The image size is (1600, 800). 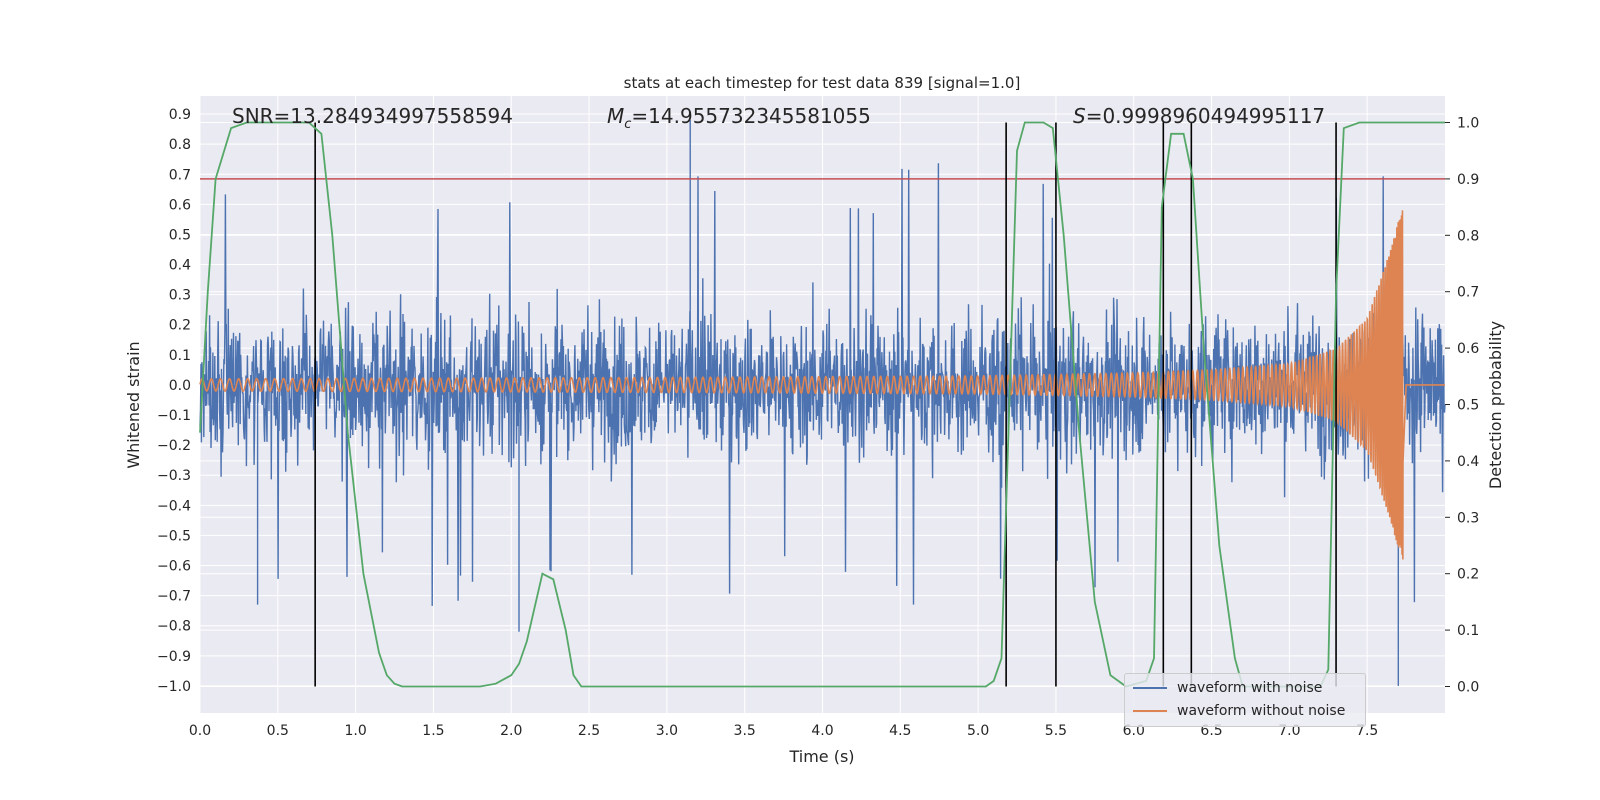 What do you see at coordinates (1468, 236) in the screenshot?
I see `y2-tick-label: 0.8` at bounding box center [1468, 236].